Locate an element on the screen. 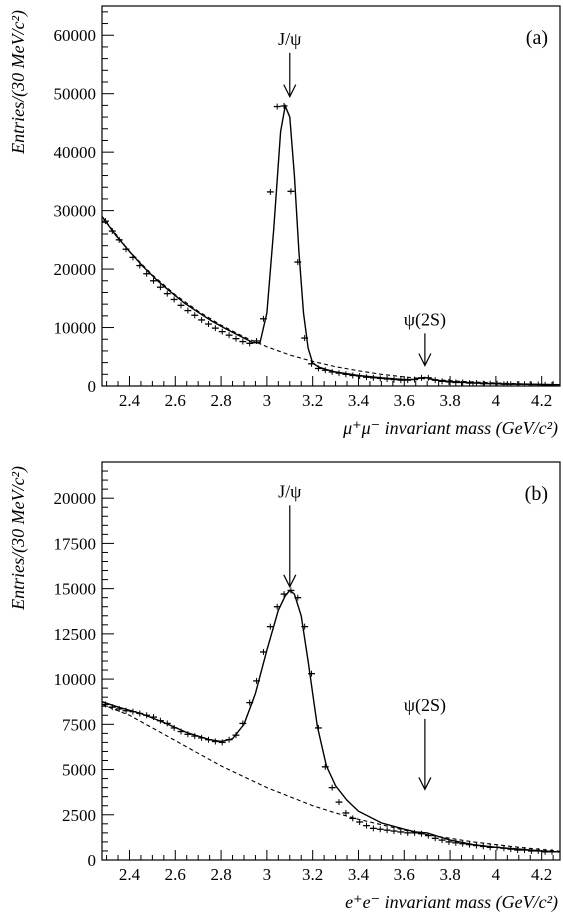  y-tick-label: 17500 is located at coordinates (75, 543).